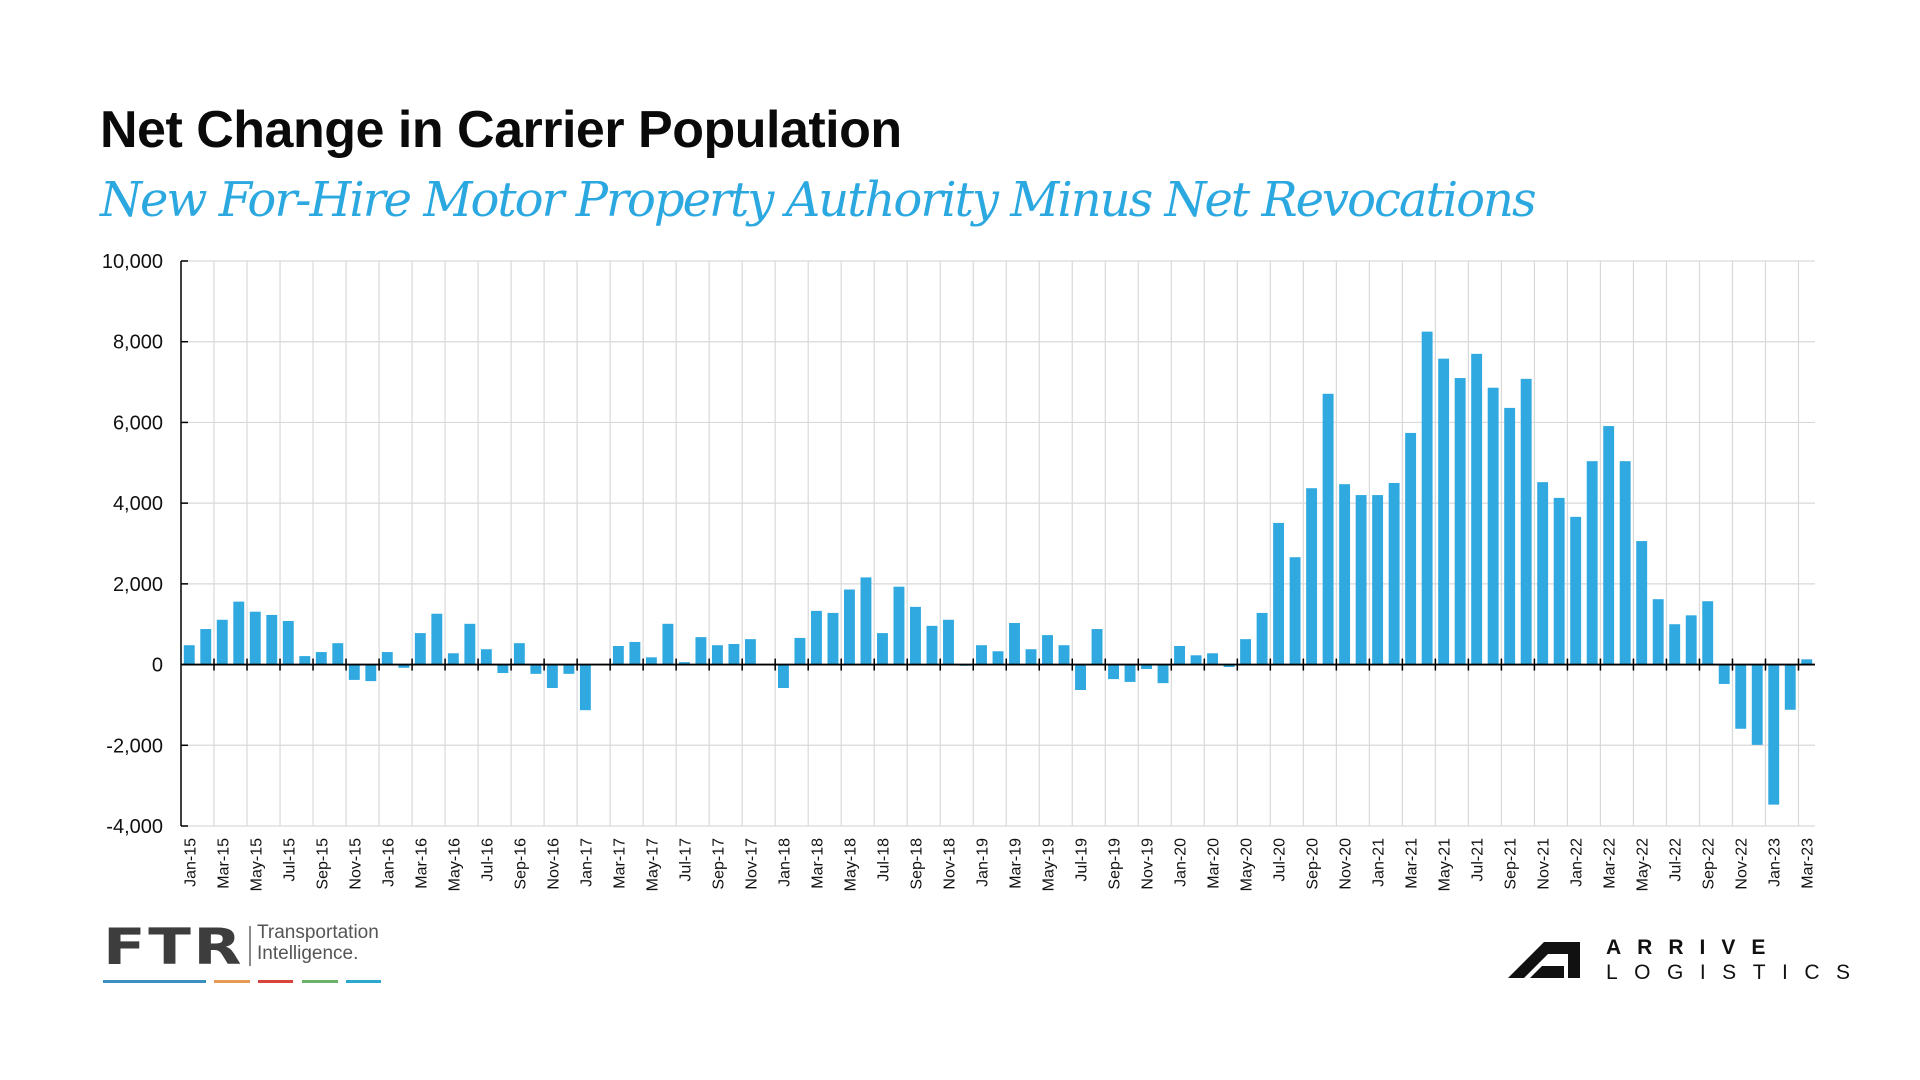 This screenshot has width=1920, height=1080. I want to click on x-tick-label: May-15, so click(256, 864).